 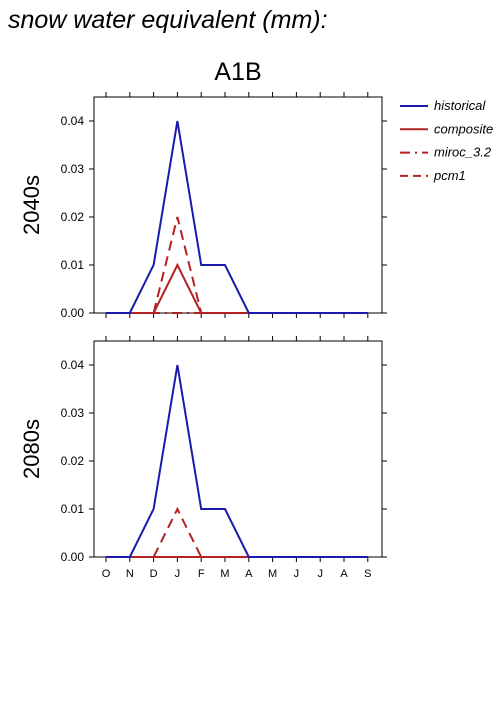 I want to click on legend-label-composite: composite, so click(x=463, y=128).